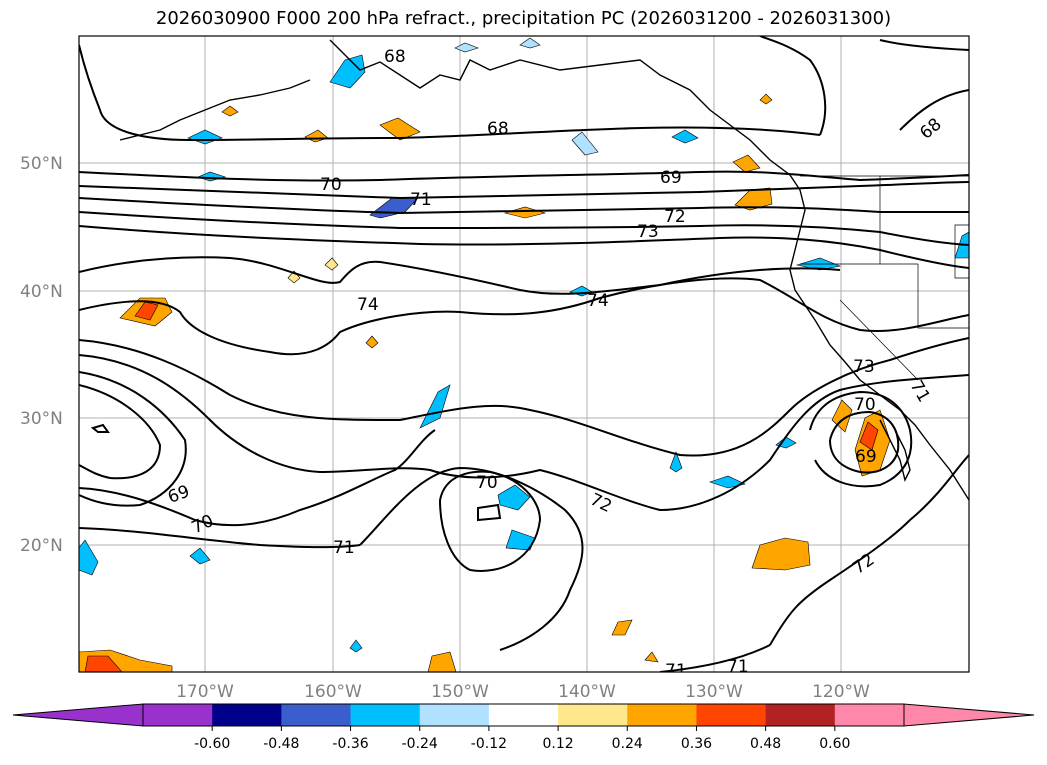 The image size is (1047, 765). What do you see at coordinates (558, 744) in the screenshot?
I see `colorbar-tick-label: 0.12` at bounding box center [558, 744].